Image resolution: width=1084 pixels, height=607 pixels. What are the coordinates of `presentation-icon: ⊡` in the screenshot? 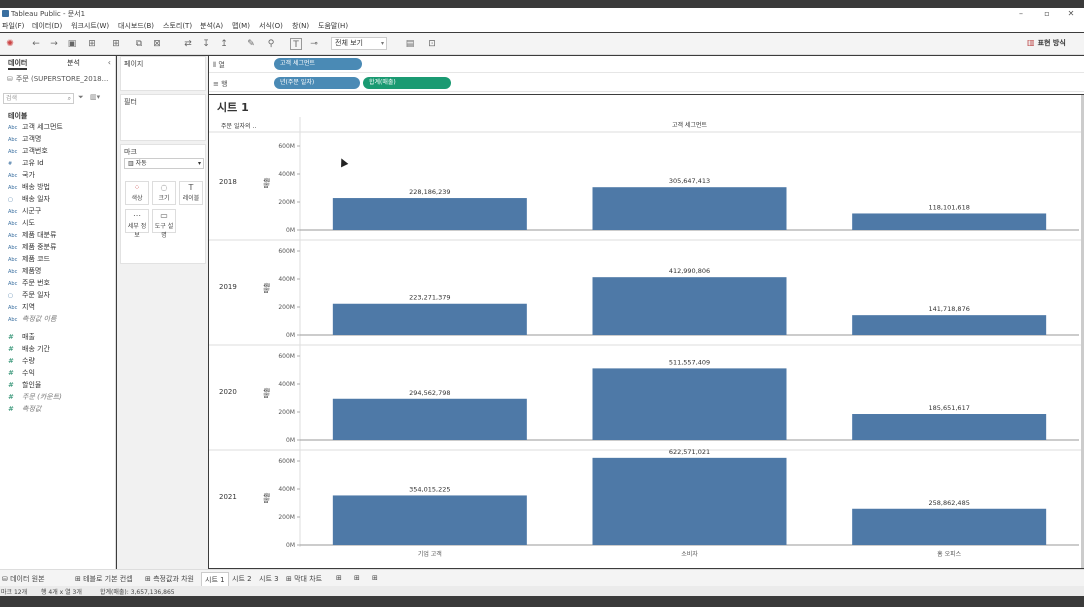 It's located at (432, 44).